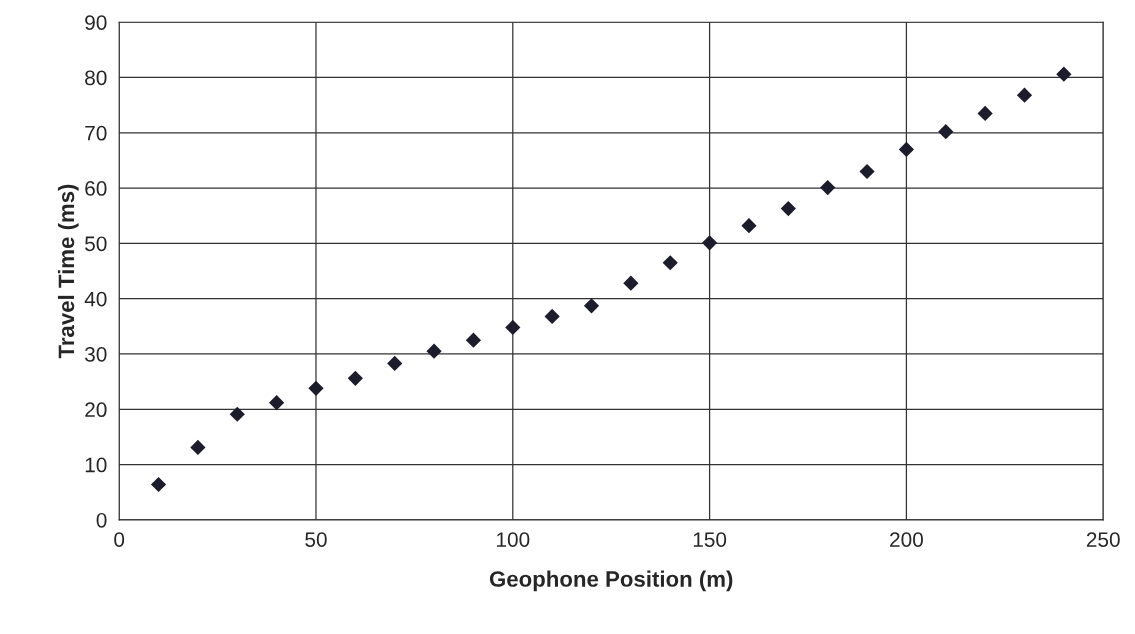  Describe the element at coordinates (513, 539) in the screenshot. I see `x-tick-label: 100` at that location.